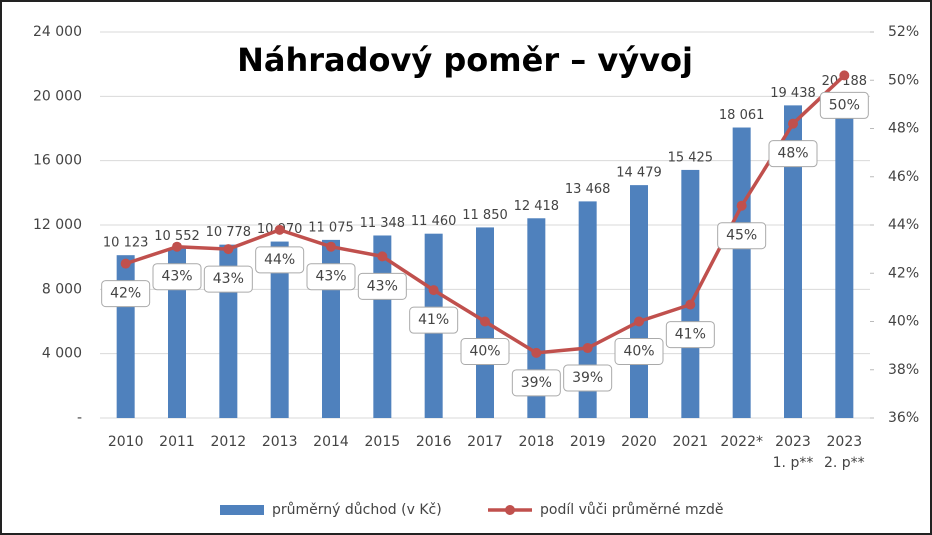 The height and width of the screenshot is (535, 932). Describe the element at coordinates (485, 215) in the screenshot. I see `bar-value-label: 11 850` at that location.